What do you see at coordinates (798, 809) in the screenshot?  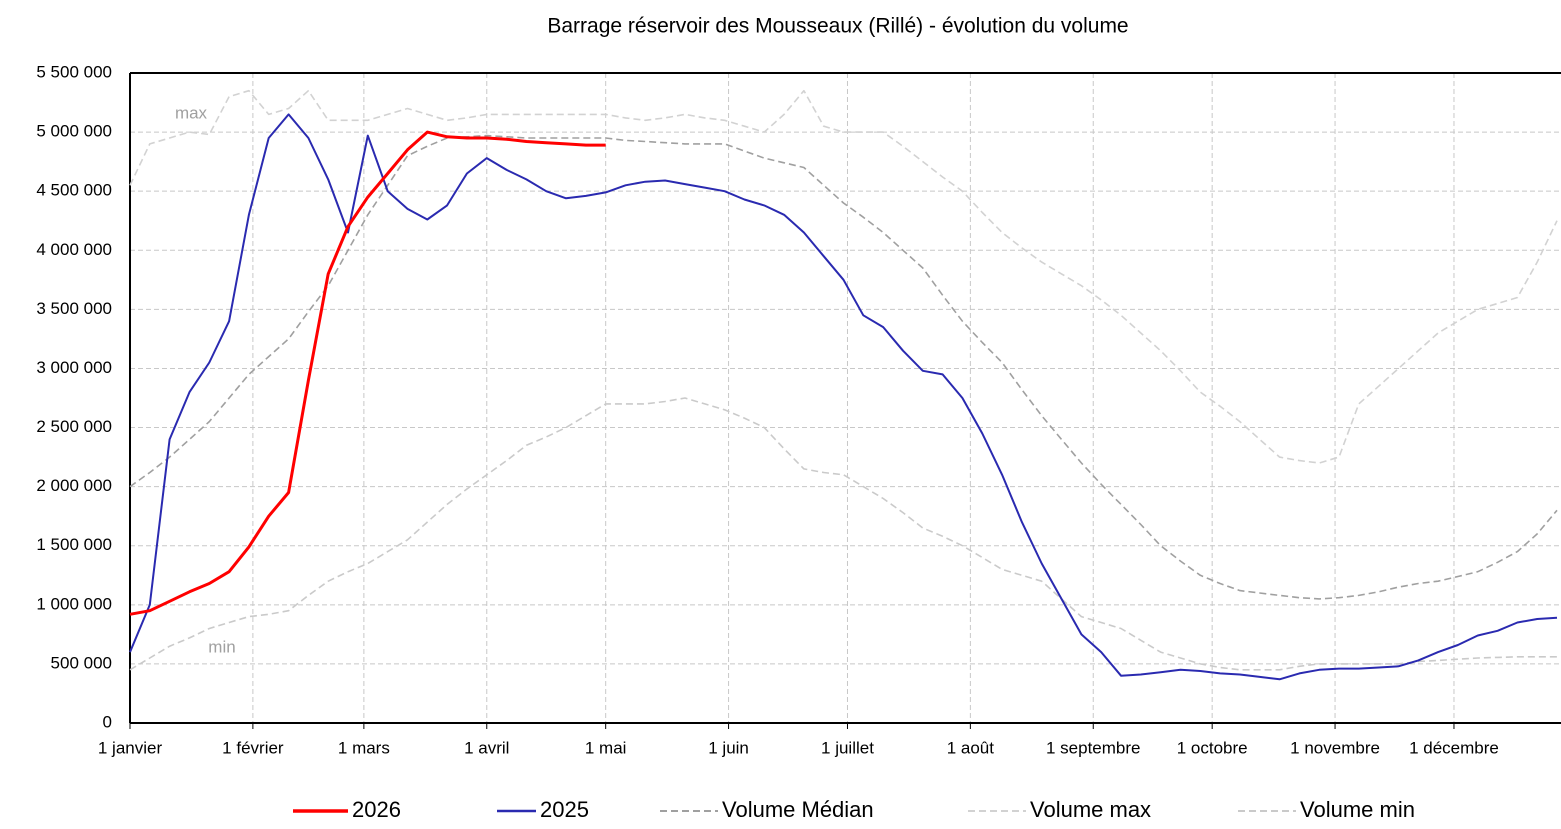 I see `legend-label: Volume Médian` at bounding box center [798, 809].